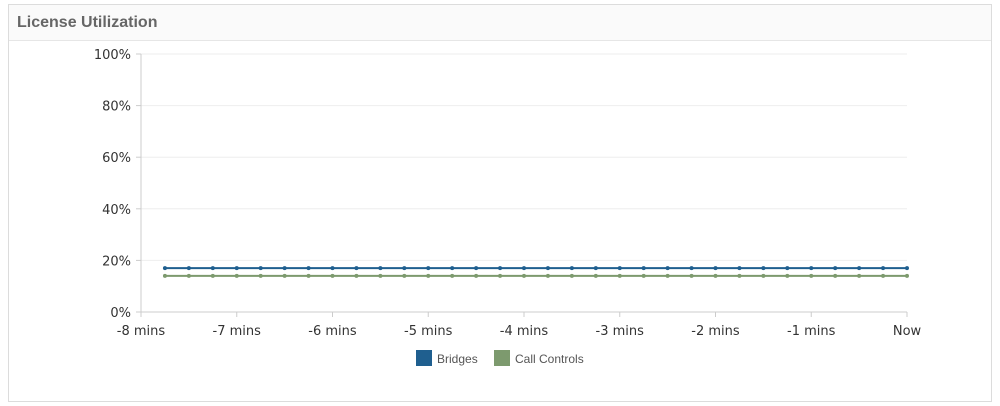  I want to click on series-layer, so click(535, 272).